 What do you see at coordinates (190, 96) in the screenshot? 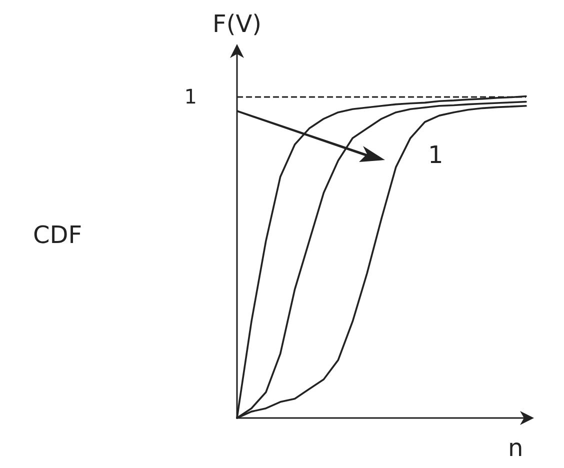
I see `ref-line-label: 1` at bounding box center [190, 96].